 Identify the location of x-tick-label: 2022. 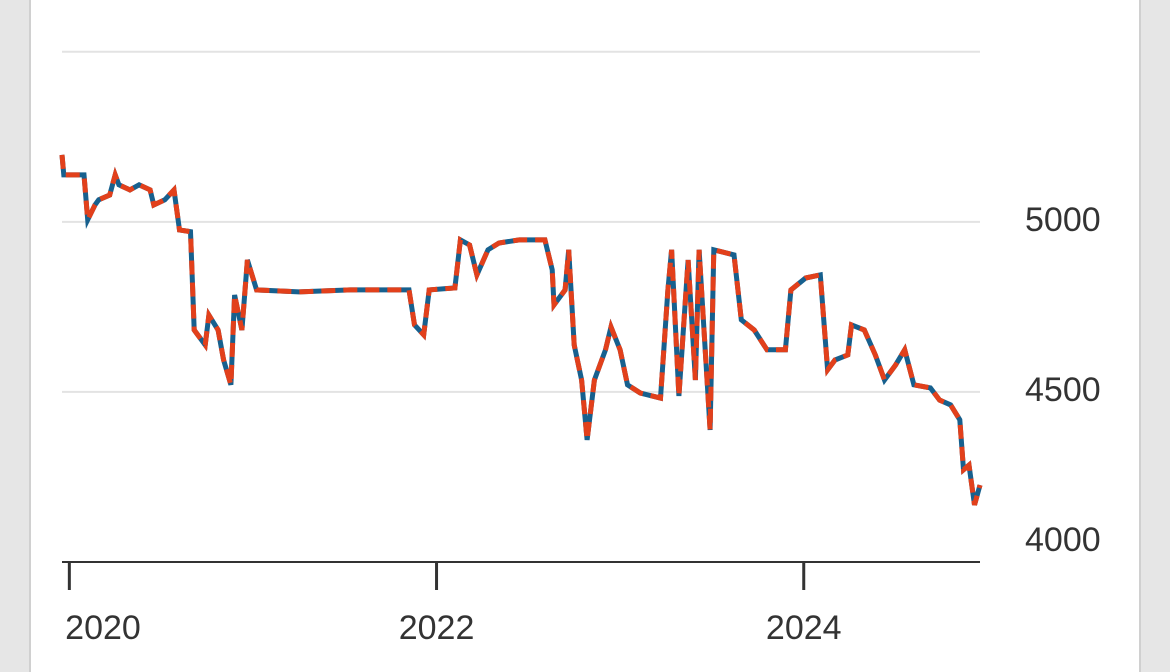
(437, 628).